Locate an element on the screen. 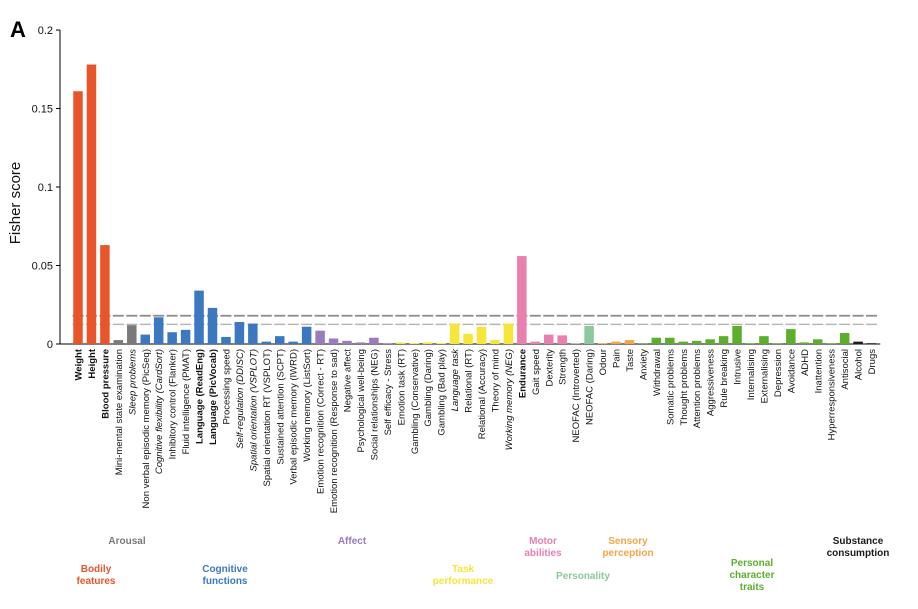 The width and height of the screenshot is (918, 609). group-label-cognitive: Cognitive functions is located at coordinates (225, 575).